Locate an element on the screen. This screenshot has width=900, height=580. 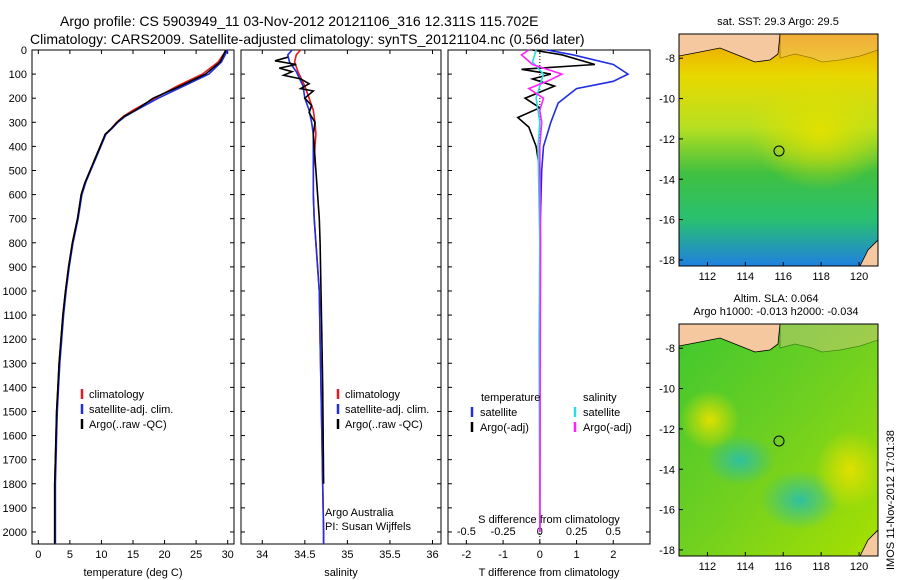
sst-warm-patch is located at coordinates (814, 130).